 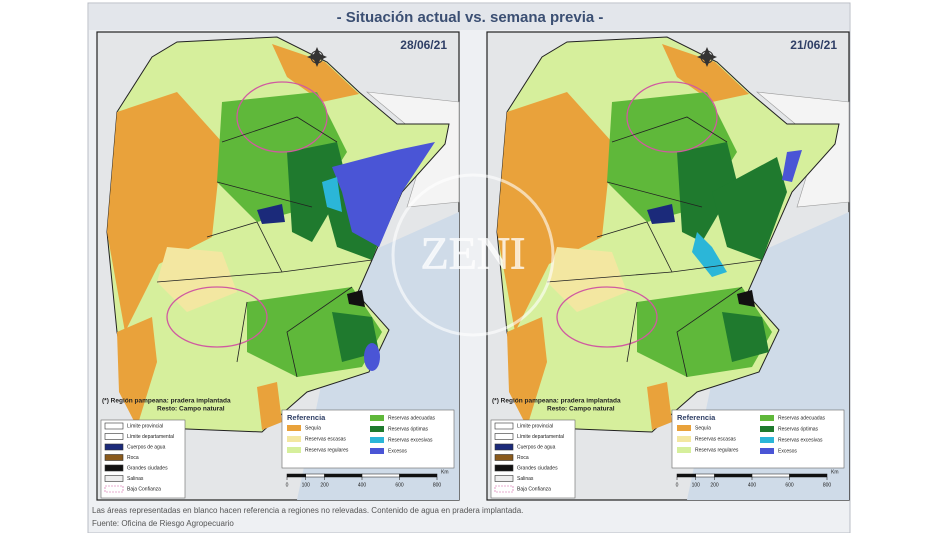 I want to click on compass-ring, so click(x=317, y=57).